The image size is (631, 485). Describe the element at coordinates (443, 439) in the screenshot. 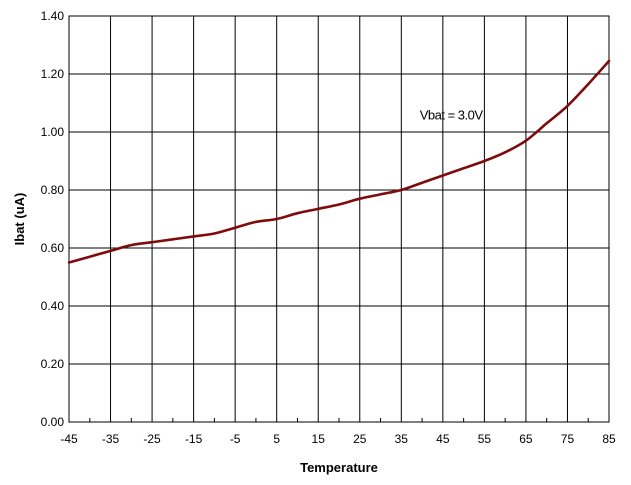

I see `x-tick-label: 45` at that location.